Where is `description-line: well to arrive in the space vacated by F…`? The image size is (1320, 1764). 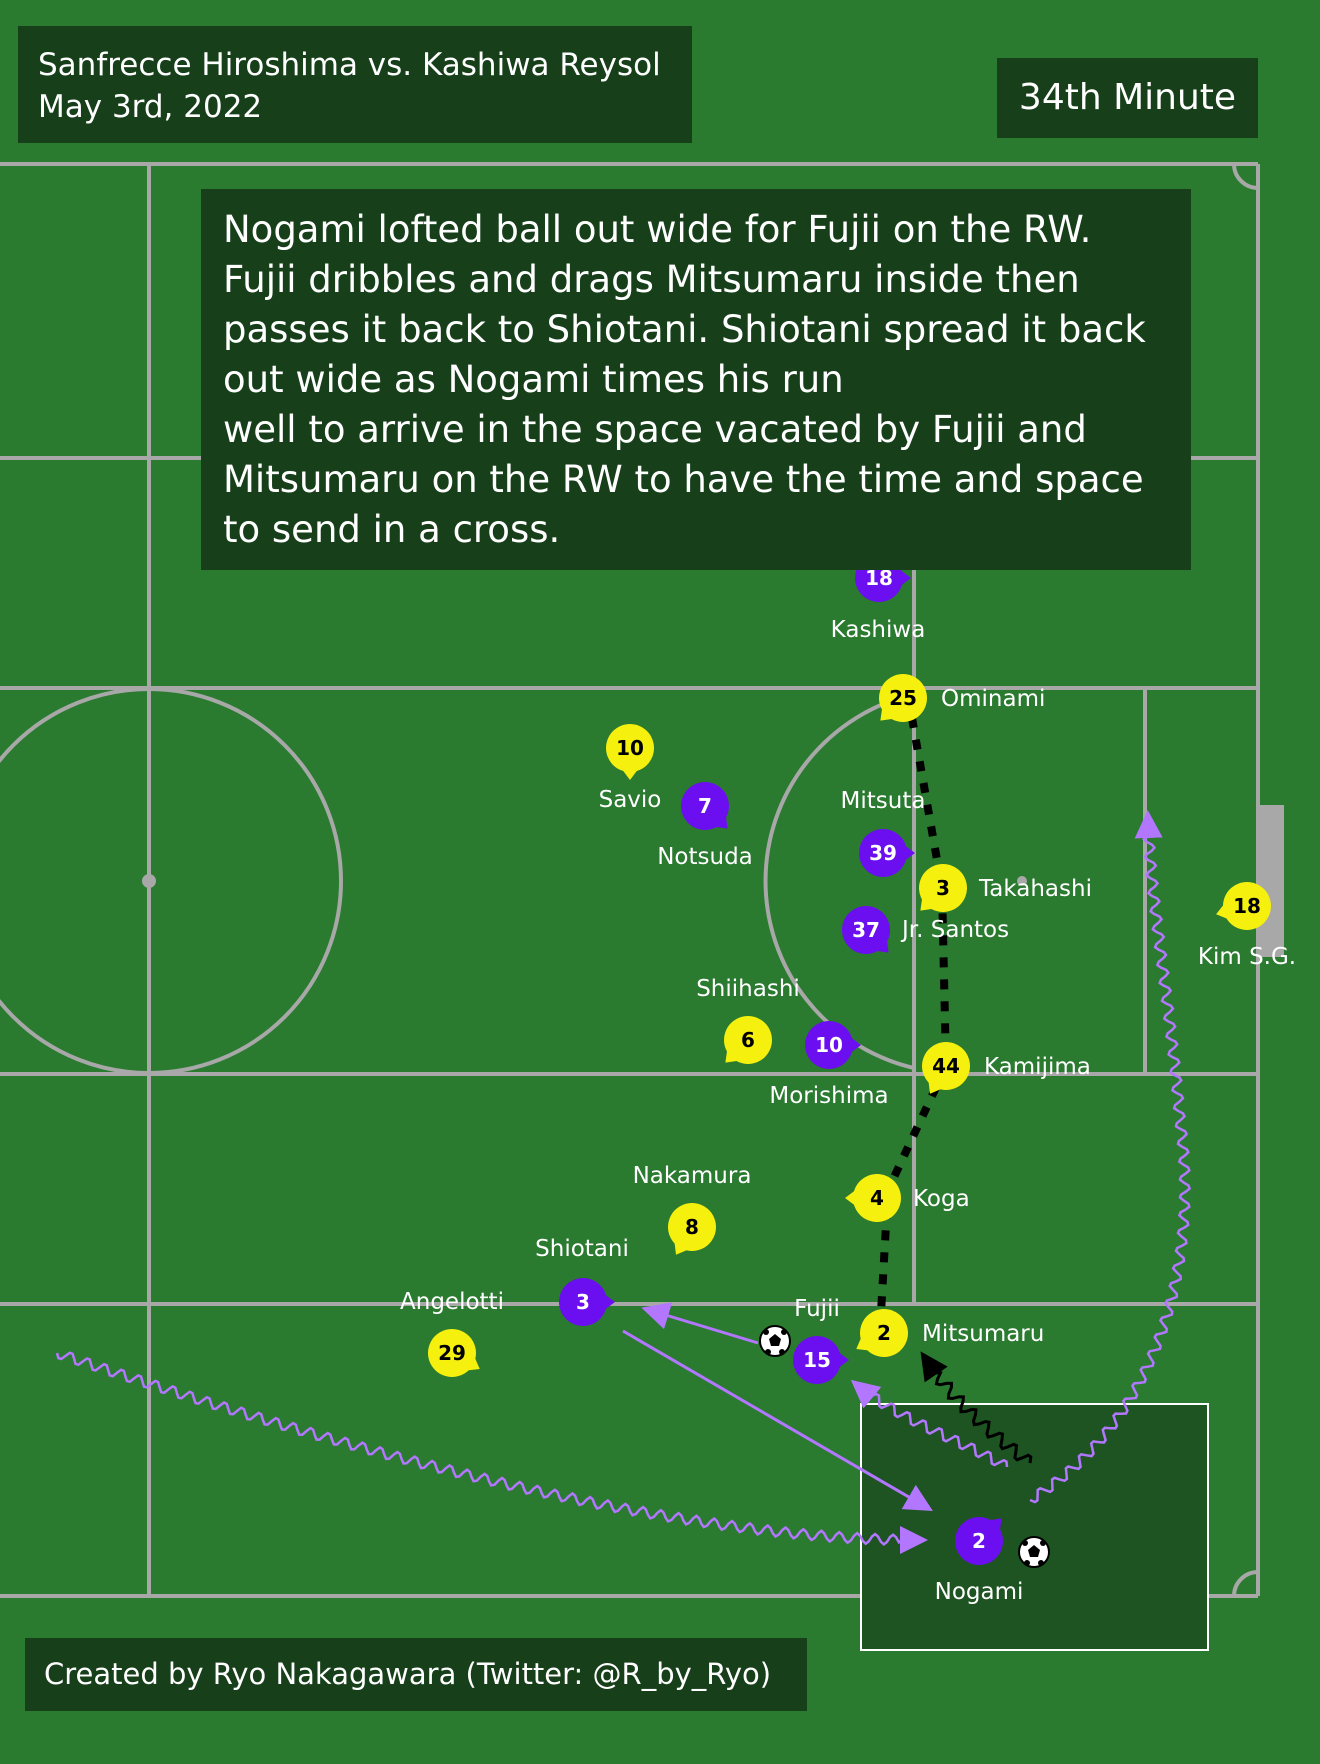 description-line: well to arrive in the space vacated by F… is located at coordinates (655, 429).